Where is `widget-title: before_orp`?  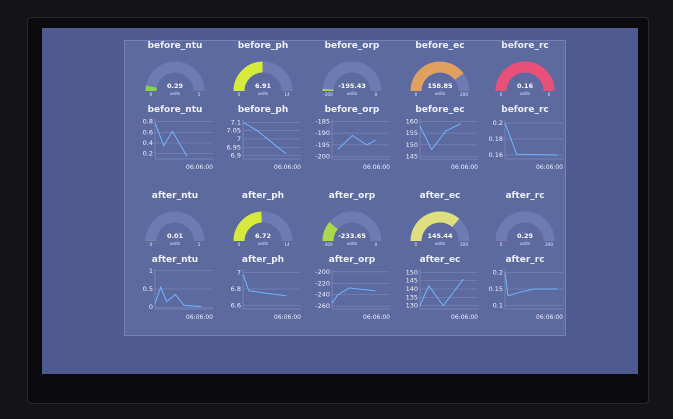
widget-title: before_orp is located at coordinates (352, 110).